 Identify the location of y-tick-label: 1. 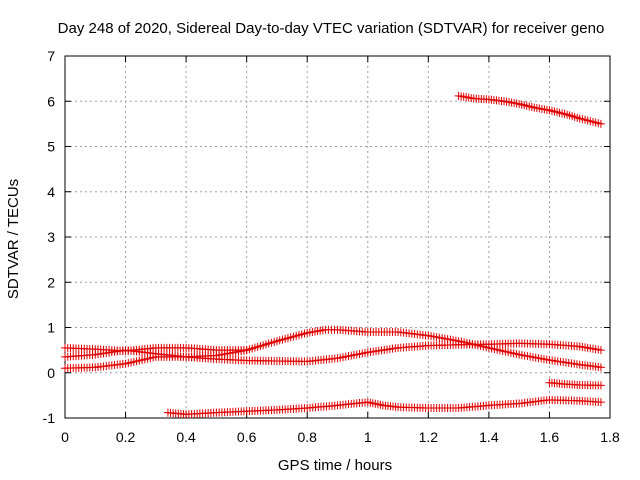
(51, 328).